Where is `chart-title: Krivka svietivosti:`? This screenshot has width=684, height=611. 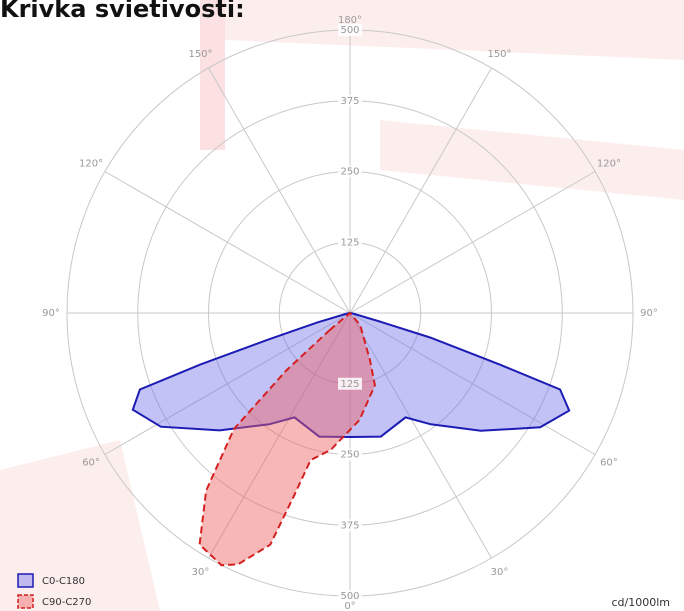 chart-title: Krivka svietivosti: is located at coordinates (122, 11).